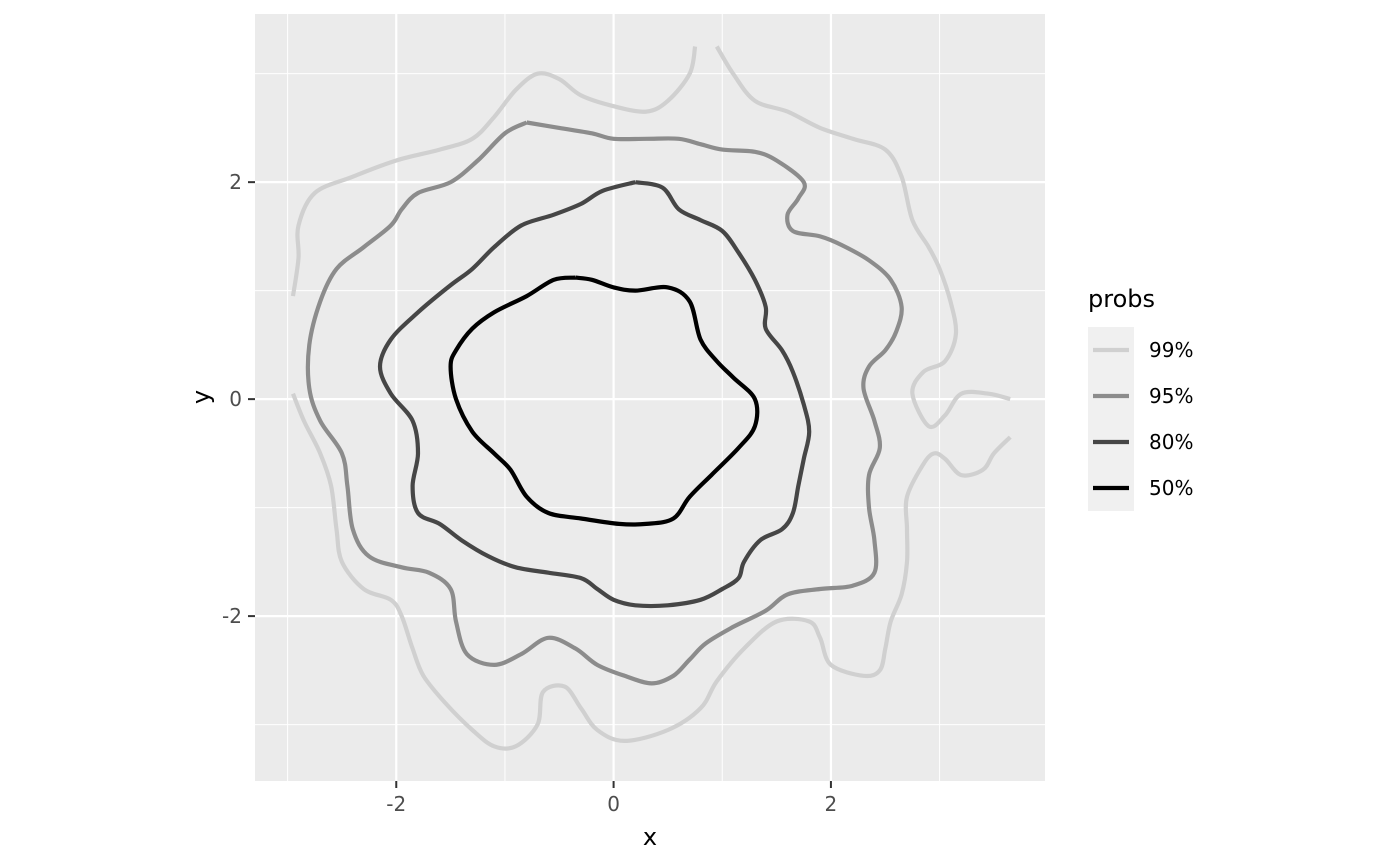  I want to click on legend-label: 95%, so click(1171, 396).